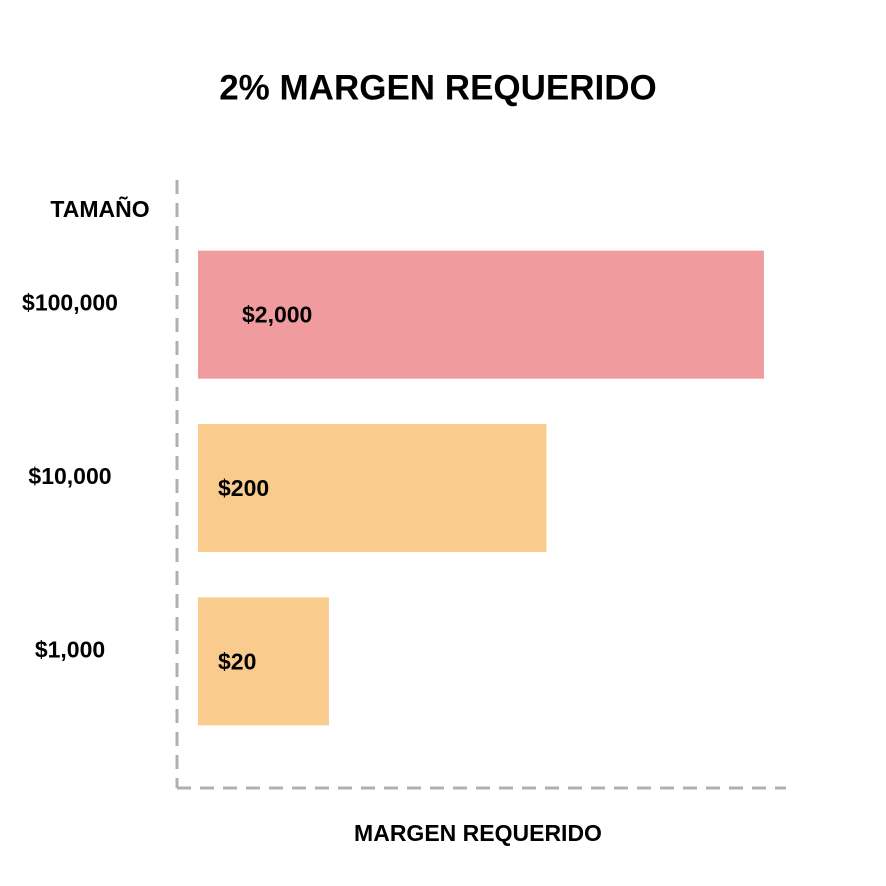  I want to click on value-label: $20, so click(237, 661).